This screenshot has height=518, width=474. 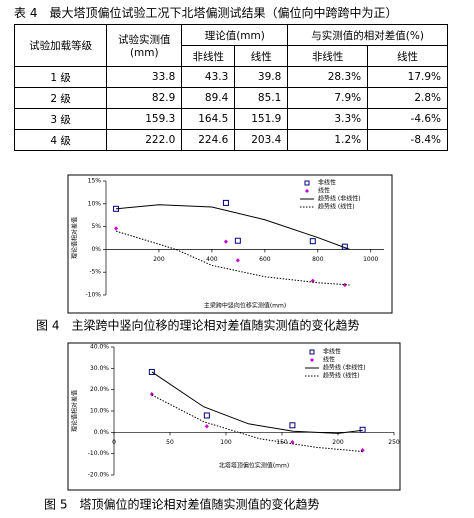 I want to click on table-cell: 224.6, so click(x=208, y=140).